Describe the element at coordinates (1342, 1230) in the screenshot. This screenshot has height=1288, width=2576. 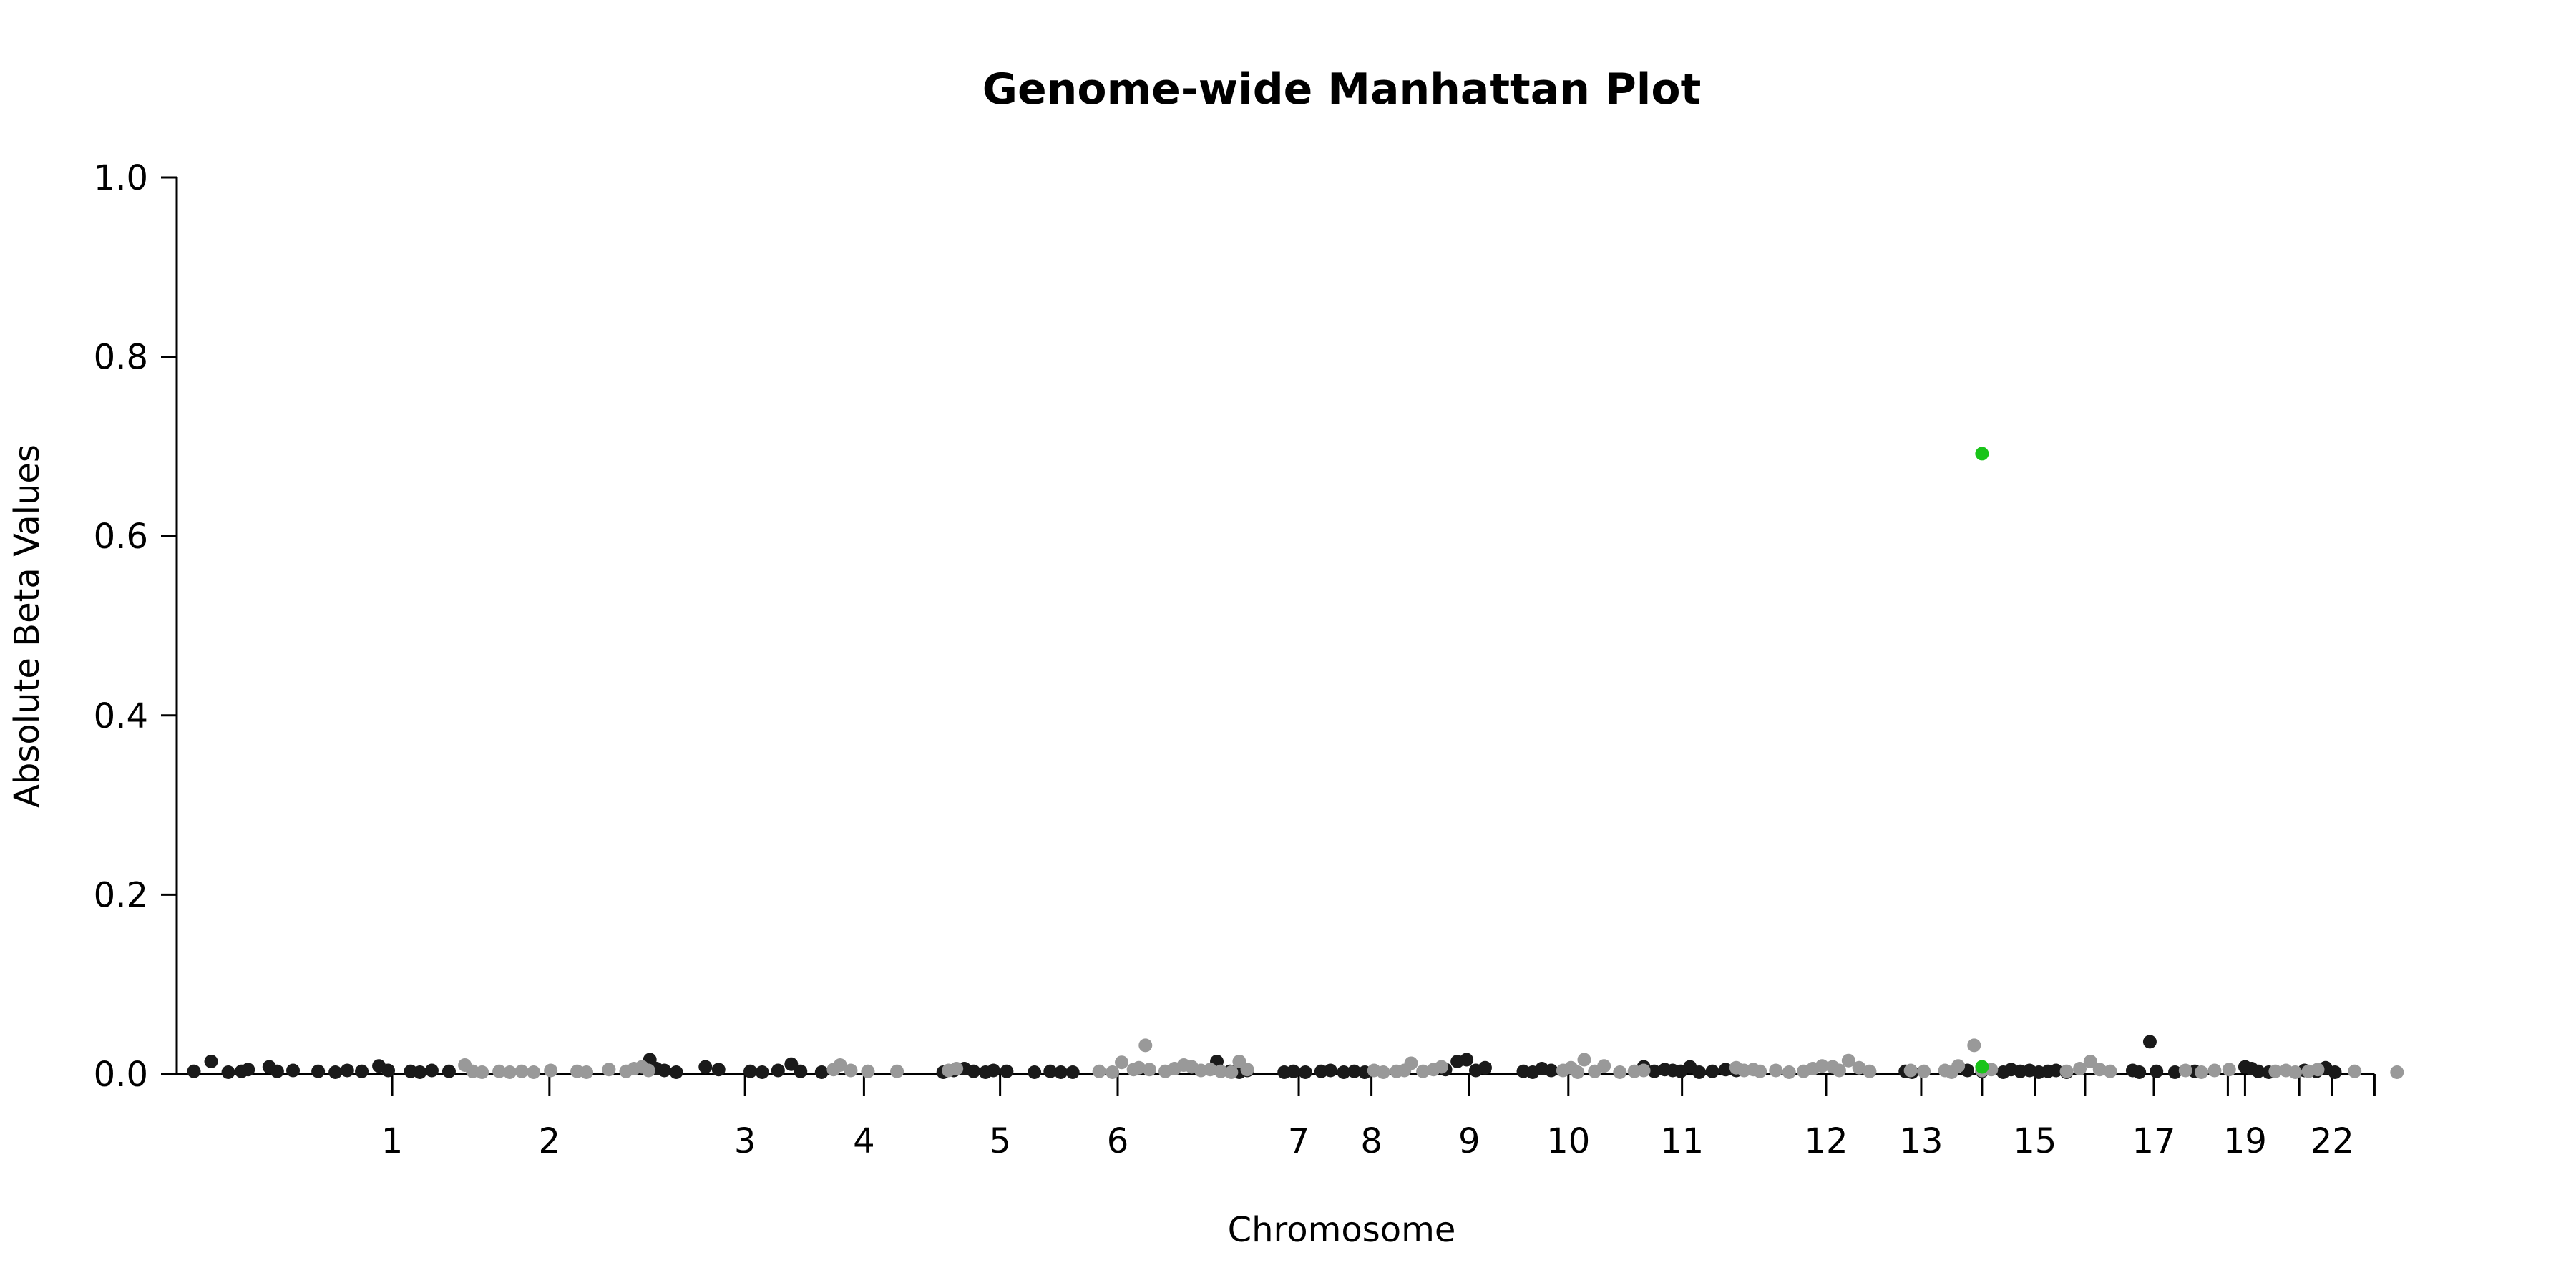
I see `x-axis-label: Chromosome` at that location.